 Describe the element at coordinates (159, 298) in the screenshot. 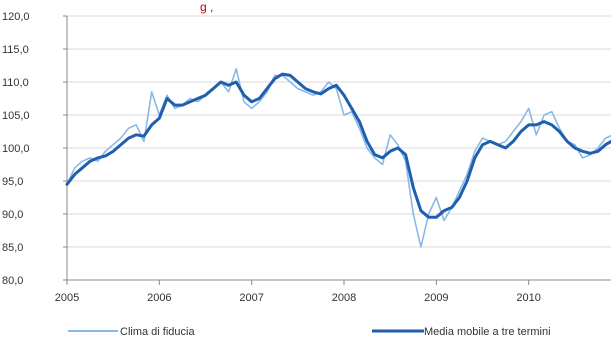

I see `x-tick-label: 2006` at that location.